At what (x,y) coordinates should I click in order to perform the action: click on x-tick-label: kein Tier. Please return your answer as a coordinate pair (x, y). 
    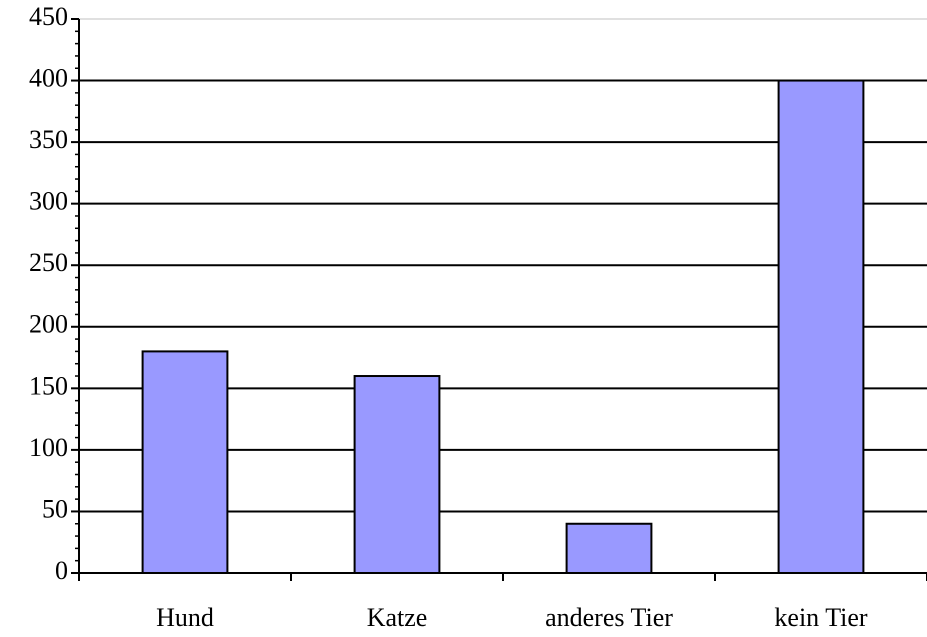
    Looking at the image, I should click on (821, 617).